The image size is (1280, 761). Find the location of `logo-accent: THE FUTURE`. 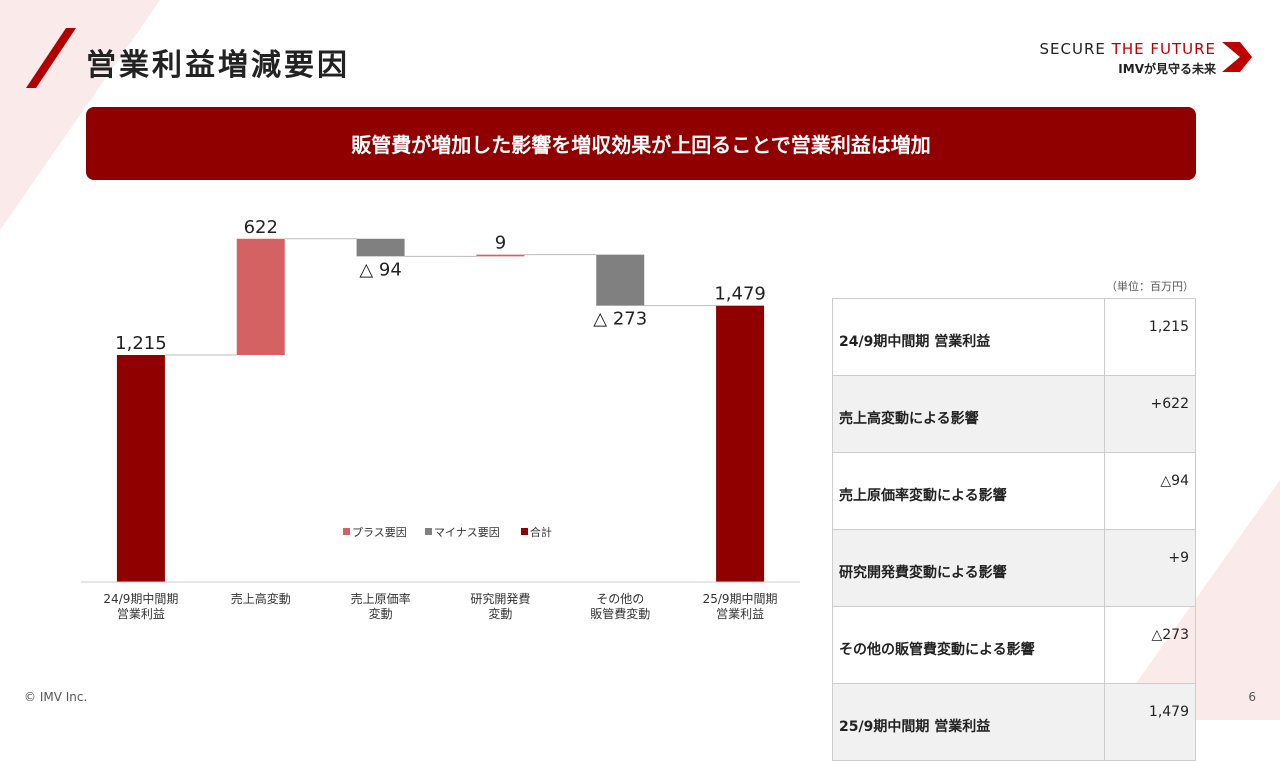

logo-accent: THE FUTURE is located at coordinates (1163, 49).